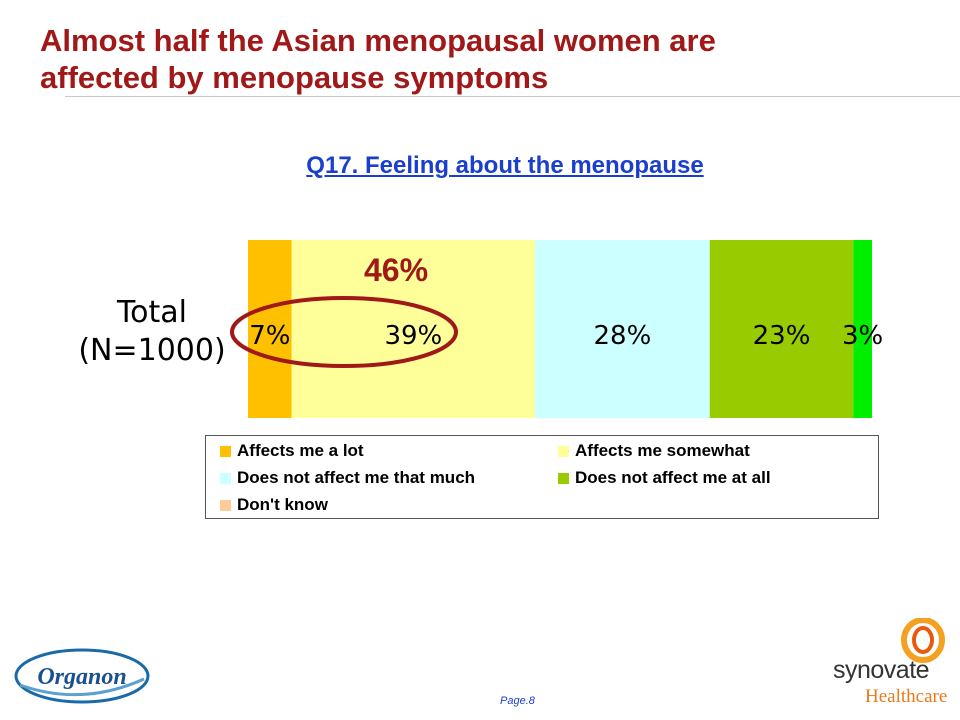  Describe the element at coordinates (862, 336) in the screenshot. I see `data-label-5: 3%` at that location.